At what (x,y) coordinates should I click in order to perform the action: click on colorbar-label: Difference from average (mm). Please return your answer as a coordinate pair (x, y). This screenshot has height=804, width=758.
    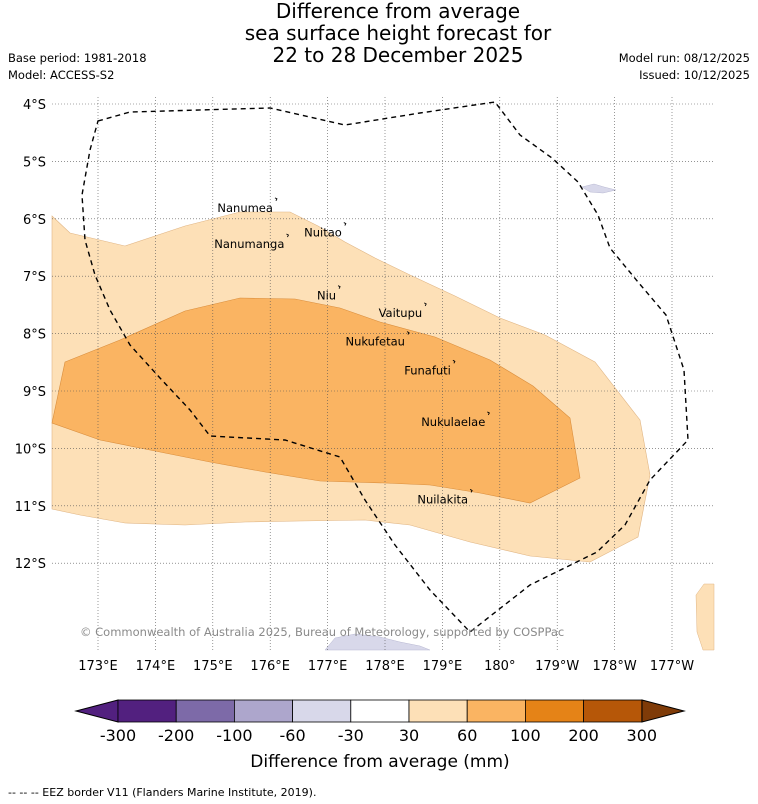
    Looking at the image, I should click on (379, 762).